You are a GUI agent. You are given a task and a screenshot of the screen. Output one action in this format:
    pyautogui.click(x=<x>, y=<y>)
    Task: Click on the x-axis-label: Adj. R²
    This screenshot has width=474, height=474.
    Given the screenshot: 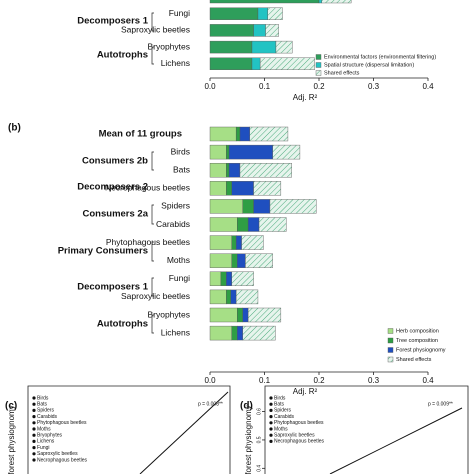 What is the action you would take?
    pyautogui.click(x=305, y=391)
    